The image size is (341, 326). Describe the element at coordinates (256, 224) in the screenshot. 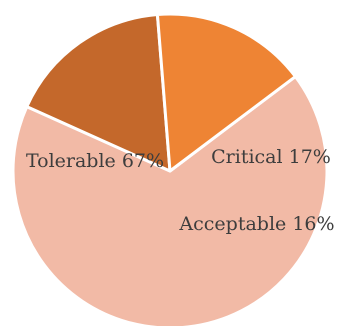

I see `slice-label-acceptable: Acceptable 16%` at that location.